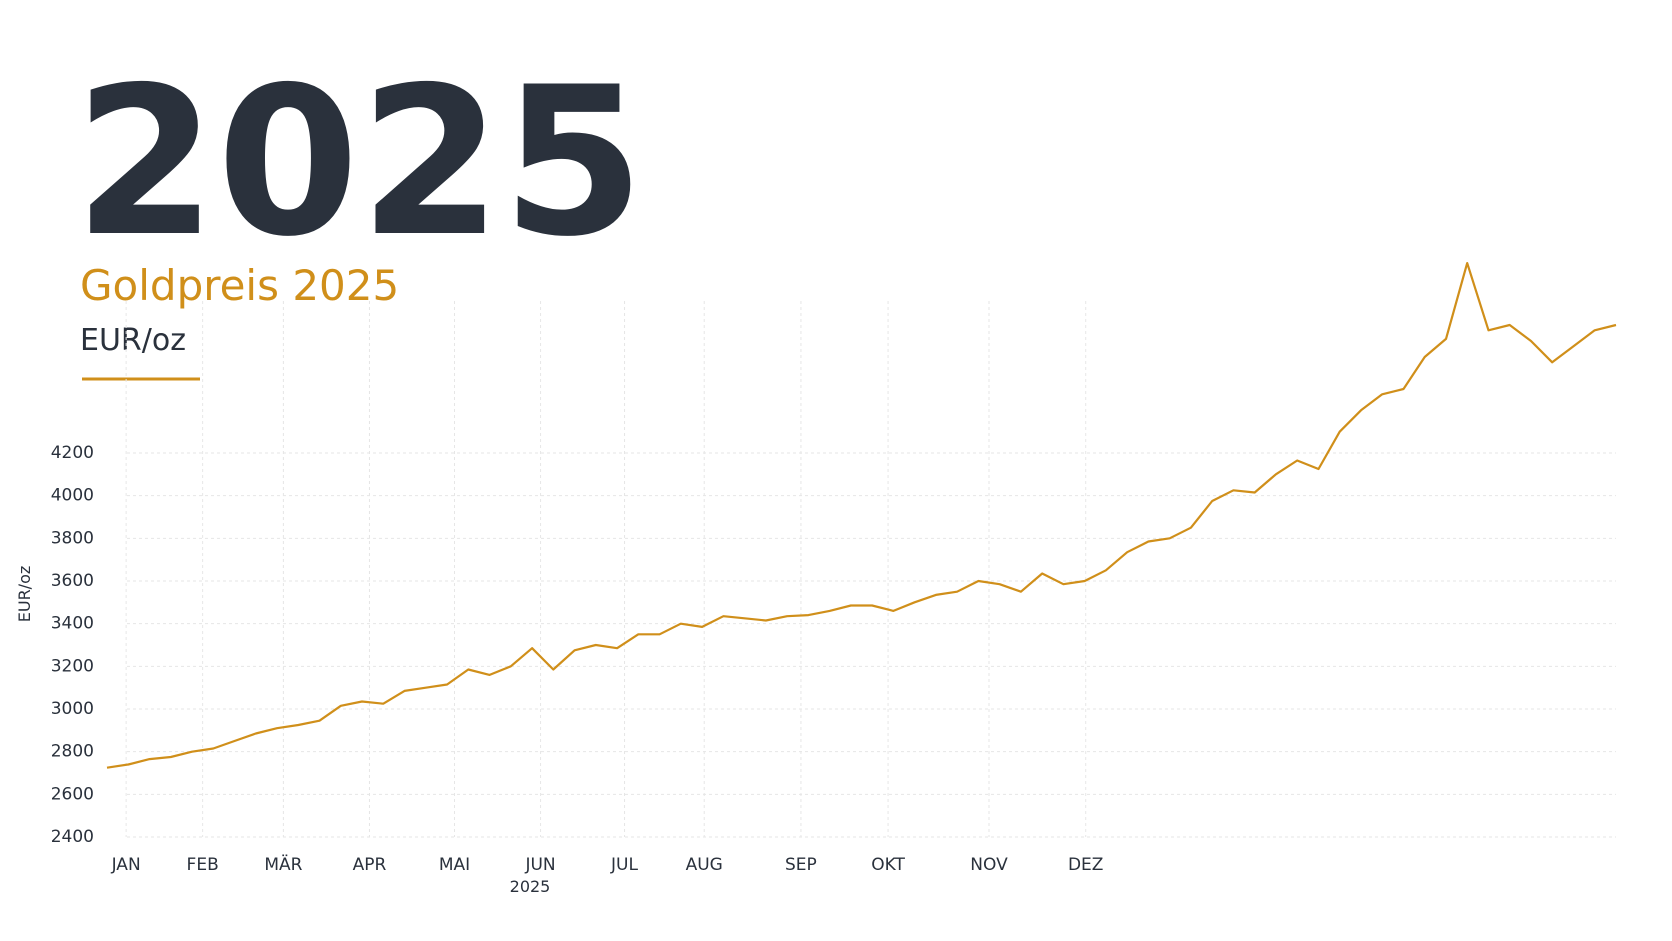  I want to click on x-tick-label: OKT, so click(888, 865).